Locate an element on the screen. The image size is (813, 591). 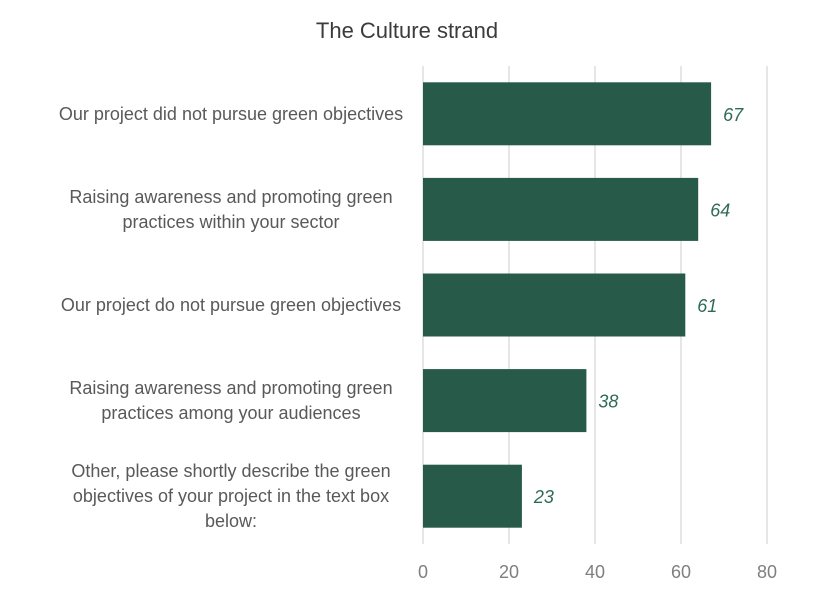
chart-title: The Culture strand is located at coordinates (407, 30).